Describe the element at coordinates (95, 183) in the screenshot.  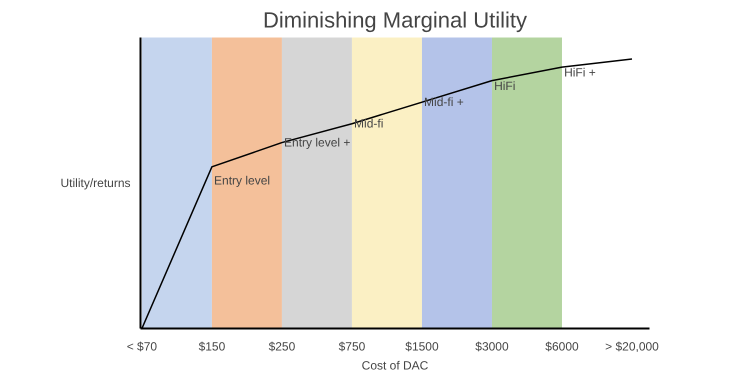
I see `y-axis-title: Utility/returns` at that location.